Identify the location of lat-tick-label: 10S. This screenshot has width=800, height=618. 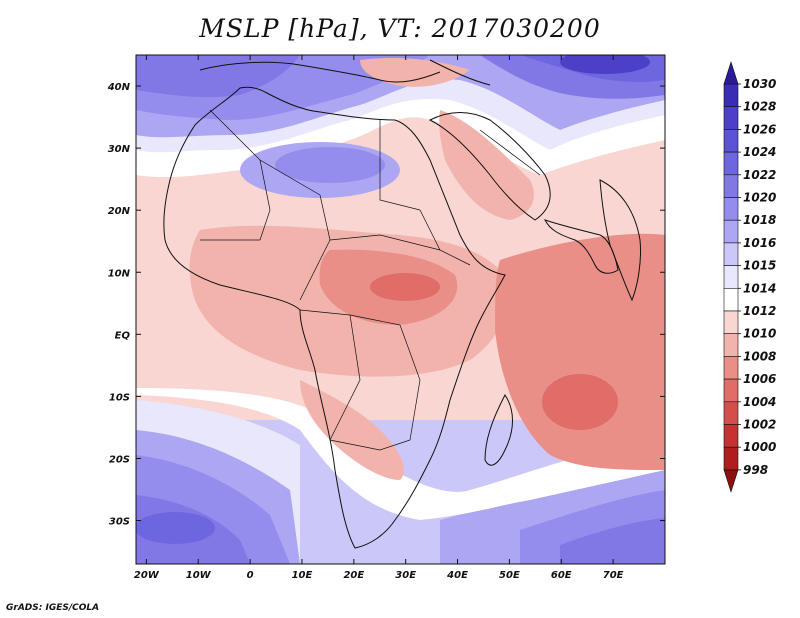
(119, 397).